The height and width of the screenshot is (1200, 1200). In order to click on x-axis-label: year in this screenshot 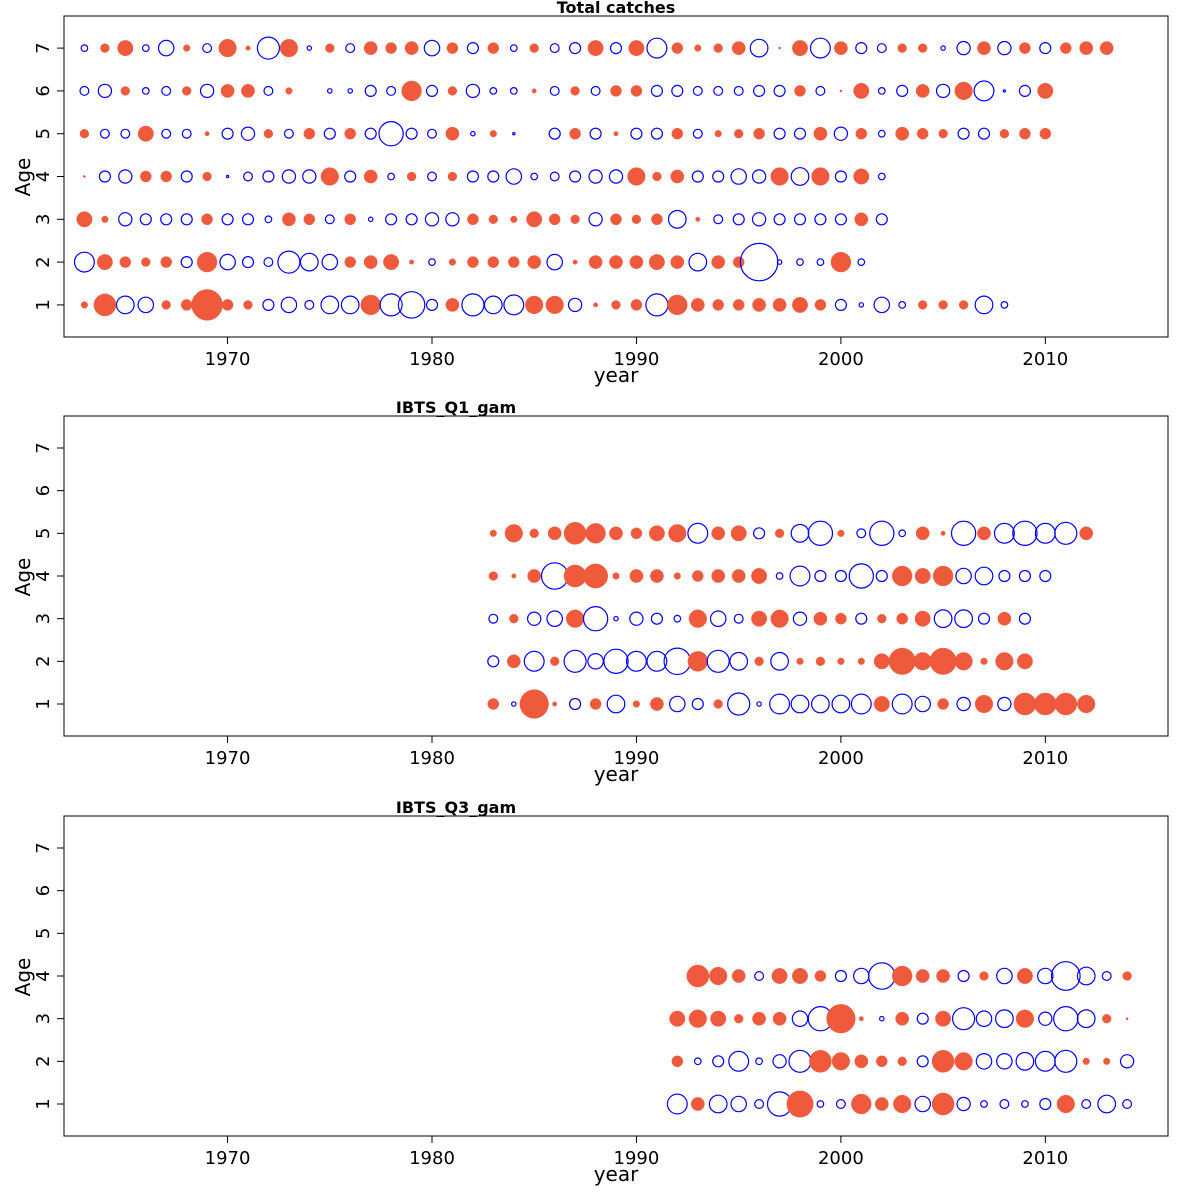, I will do `click(616, 375)`.